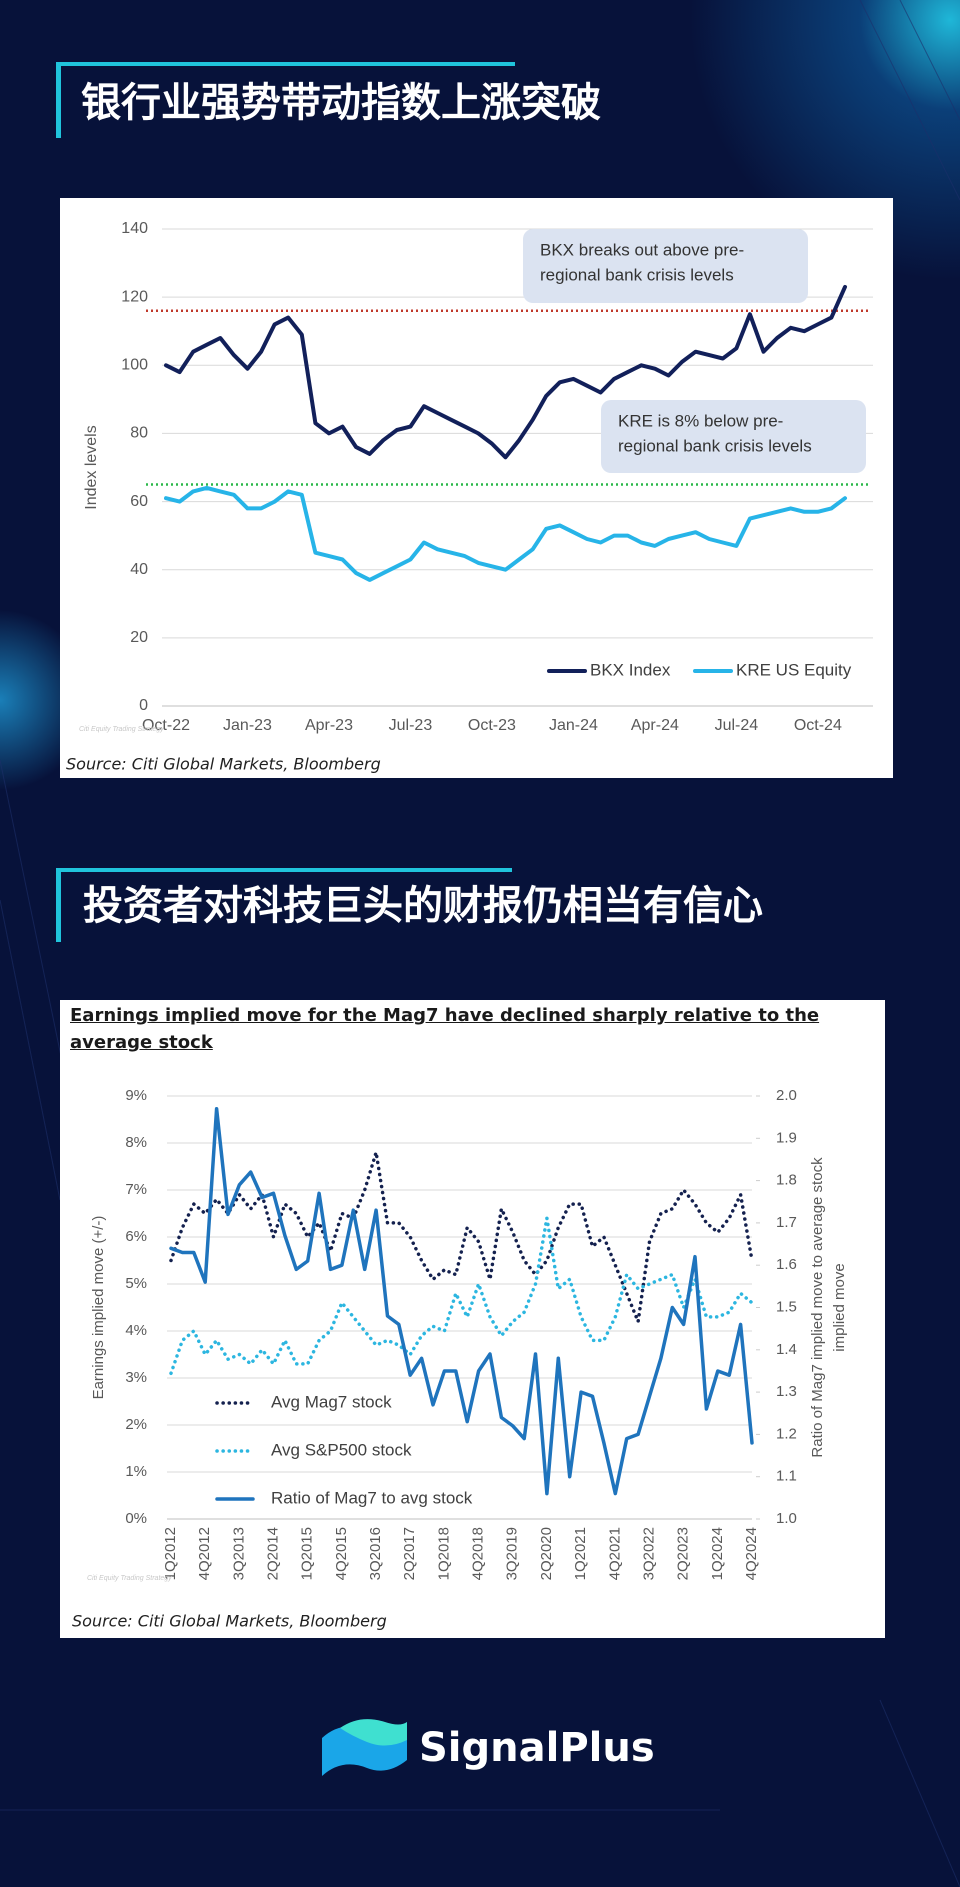 The width and height of the screenshot is (960, 1887). What do you see at coordinates (492, 725) in the screenshot?
I see `x-tick-label: Oct-23` at bounding box center [492, 725].